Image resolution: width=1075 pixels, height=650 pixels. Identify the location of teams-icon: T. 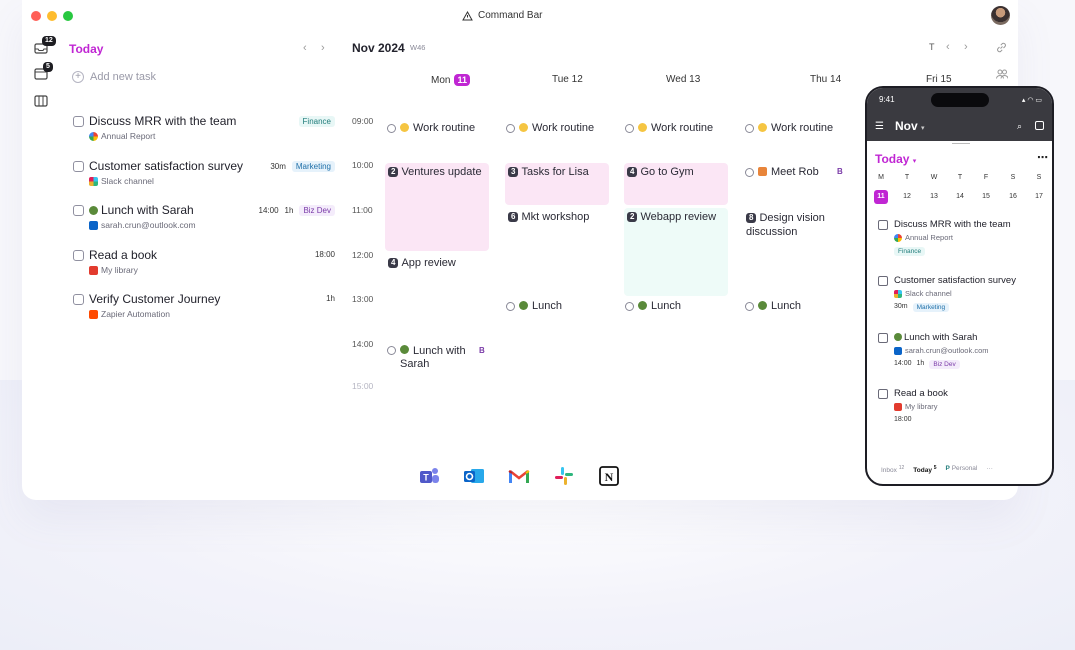
(429, 476).